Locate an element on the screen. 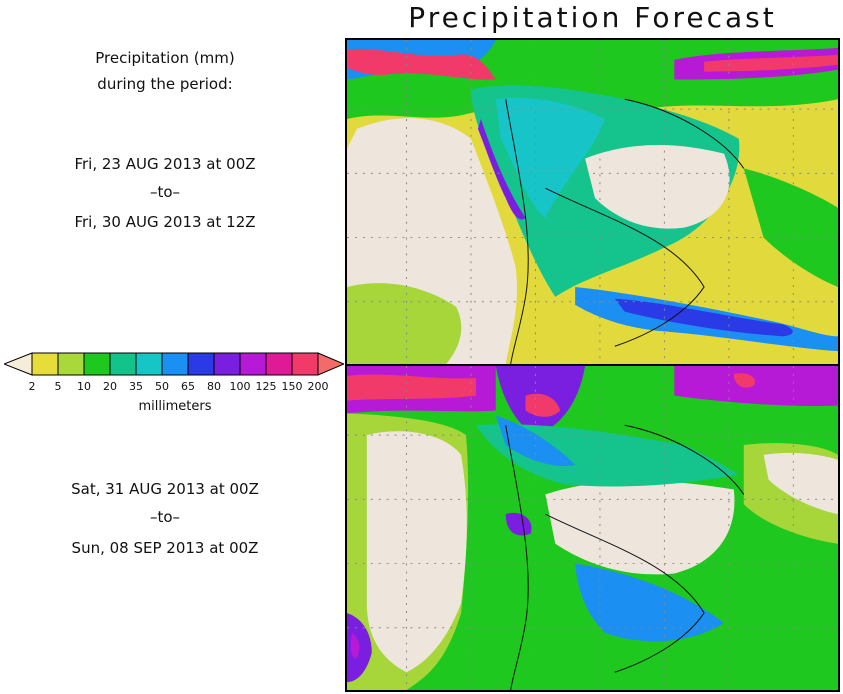 Image resolution: width=843 pixels, height=694 pixels. legend-tick-label: 5 is located at coordinates (58, 386).